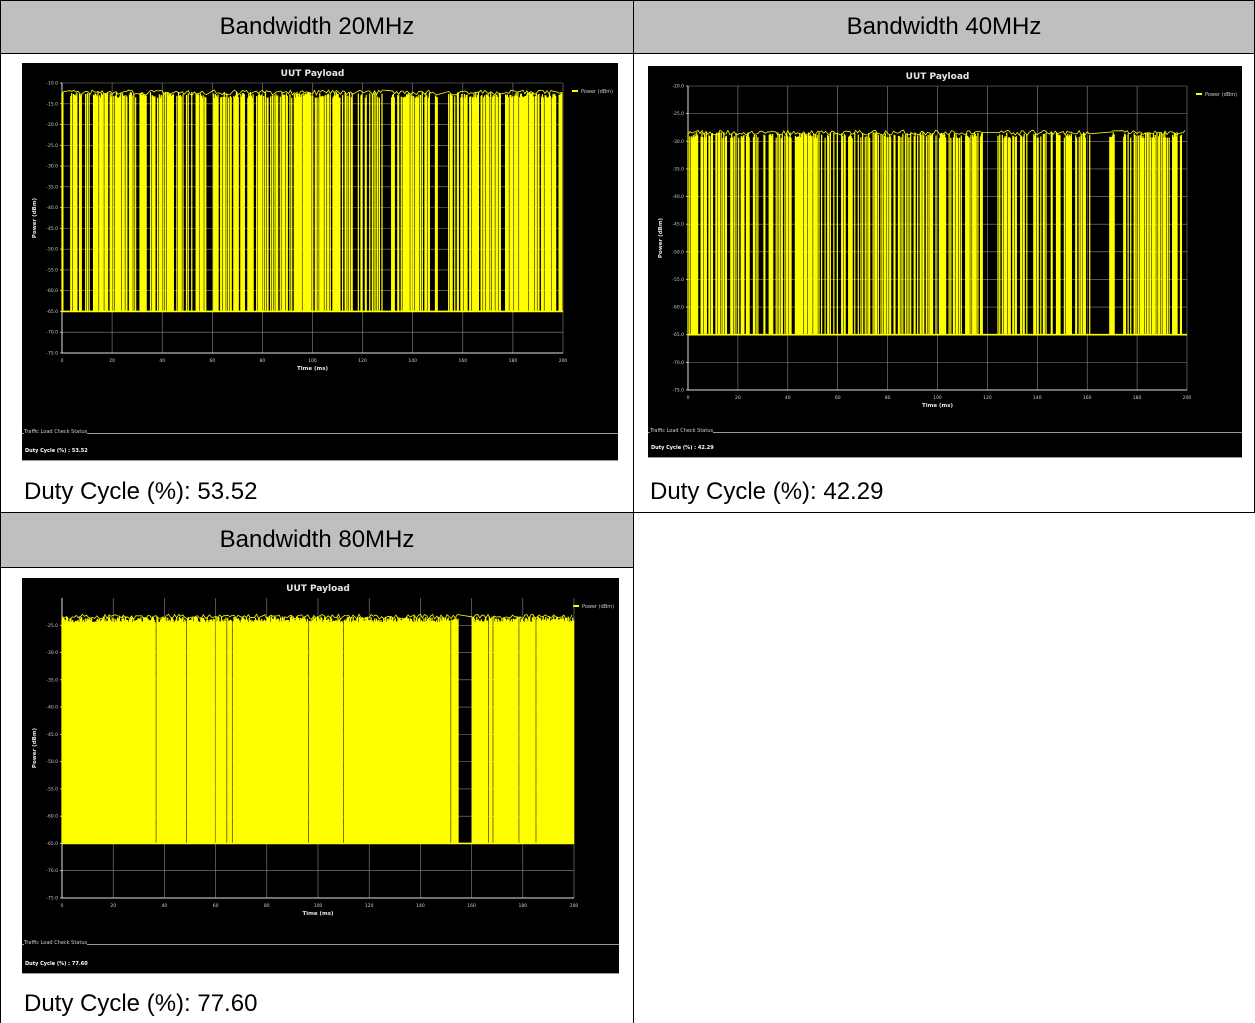 Image resolution: width=1255 pixels, height=1023 pixels. Describe the element at coordinates (141, 1003) in the screenshot. I see `duty-cycle-caption-80mhz: Duty Cycle (%): 77.60` at that location.